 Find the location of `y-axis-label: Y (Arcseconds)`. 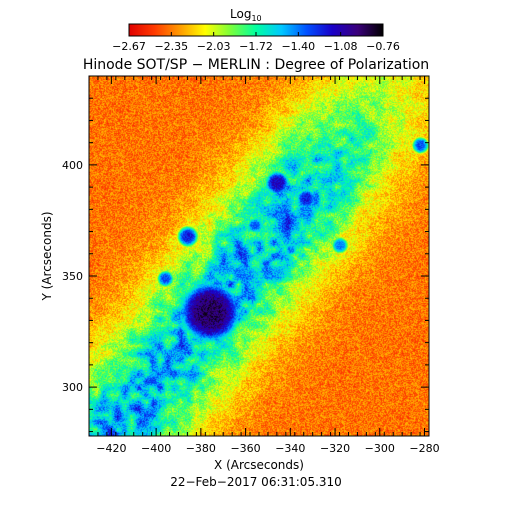

y-axis-label: Y (Arcseconds) is located at coordinates (47, 256).